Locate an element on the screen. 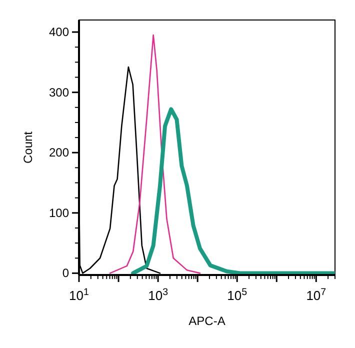 The image size is (355, 348). y-tick-label: 300 is located at coordinates (59, 92).